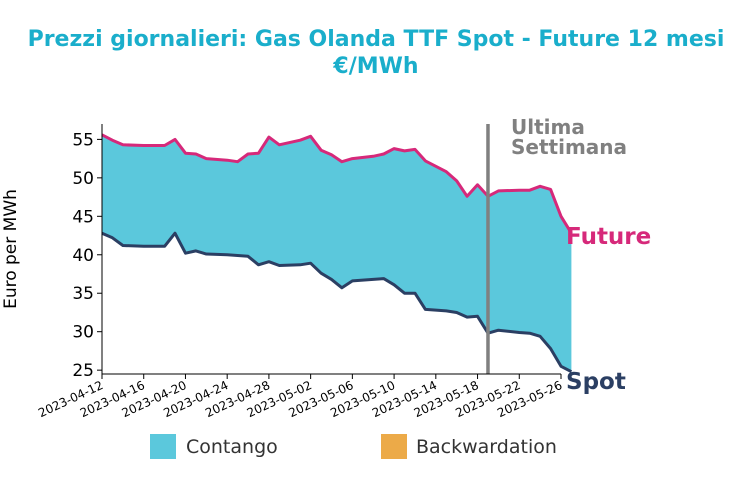 This screenshot has height=504, width=752. Describe the element at coordinates (548, 127) in the screenshot. I see `vline-label-line1: Ultima` at that location.